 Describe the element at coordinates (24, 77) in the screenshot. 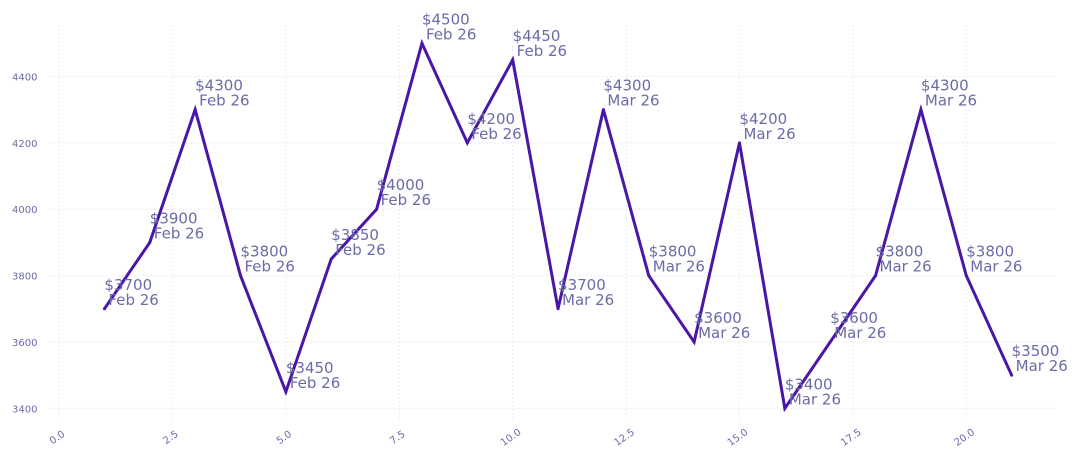

I see `y-tick-label: 4400` at that location.